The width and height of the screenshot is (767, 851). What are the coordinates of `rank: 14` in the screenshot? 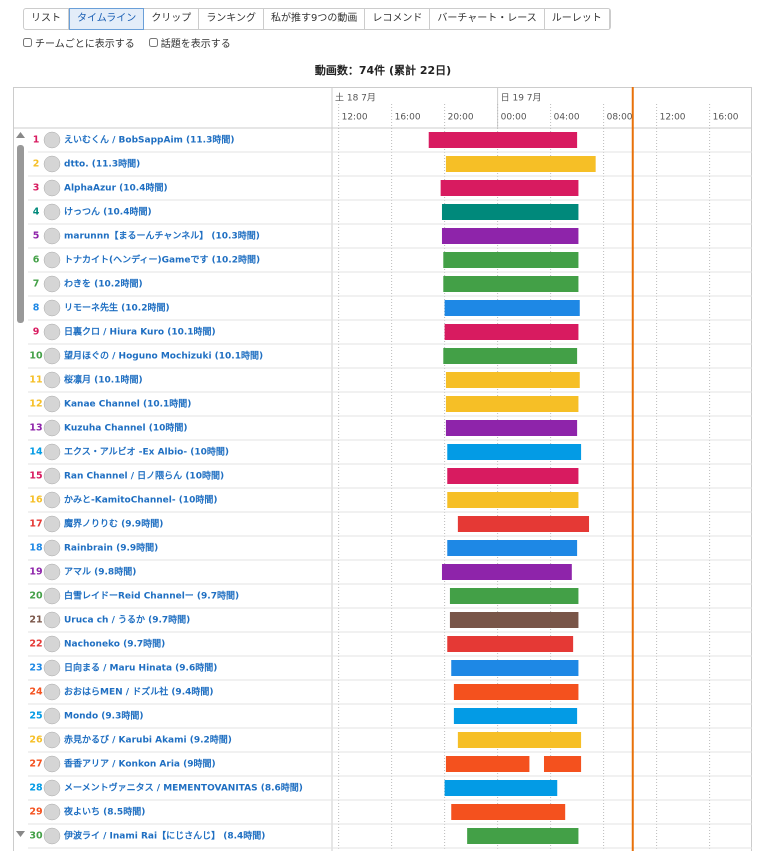 It's located at (36, 452).